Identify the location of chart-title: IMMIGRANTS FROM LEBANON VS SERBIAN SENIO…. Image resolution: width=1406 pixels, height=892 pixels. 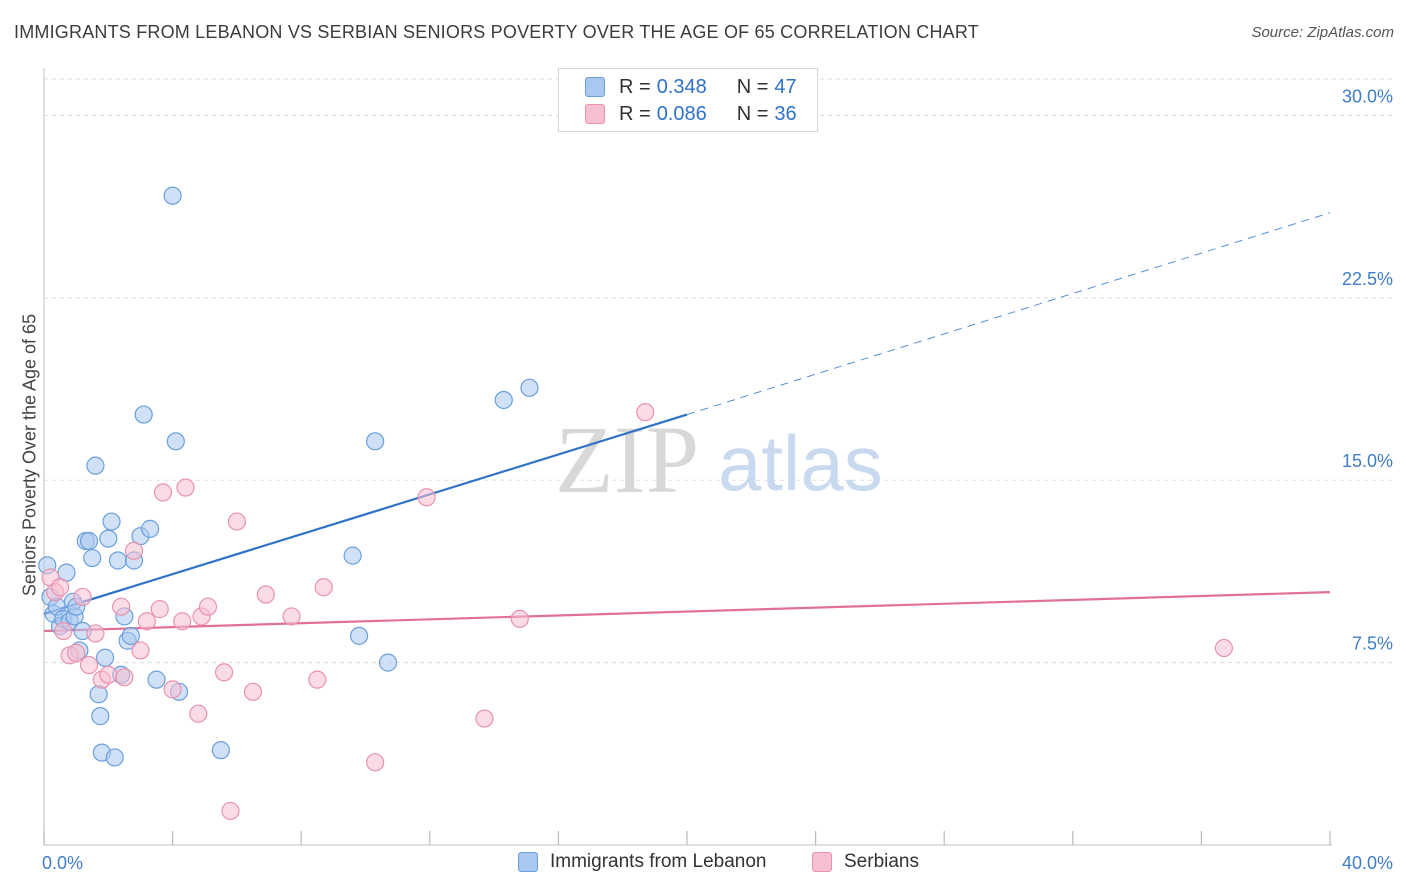
(496, 32).